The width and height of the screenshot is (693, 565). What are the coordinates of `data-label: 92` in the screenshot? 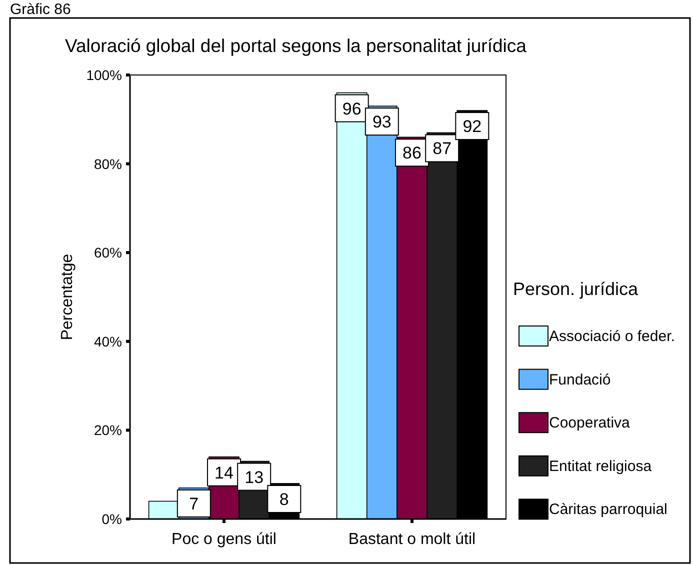 It's located at (472, 126).